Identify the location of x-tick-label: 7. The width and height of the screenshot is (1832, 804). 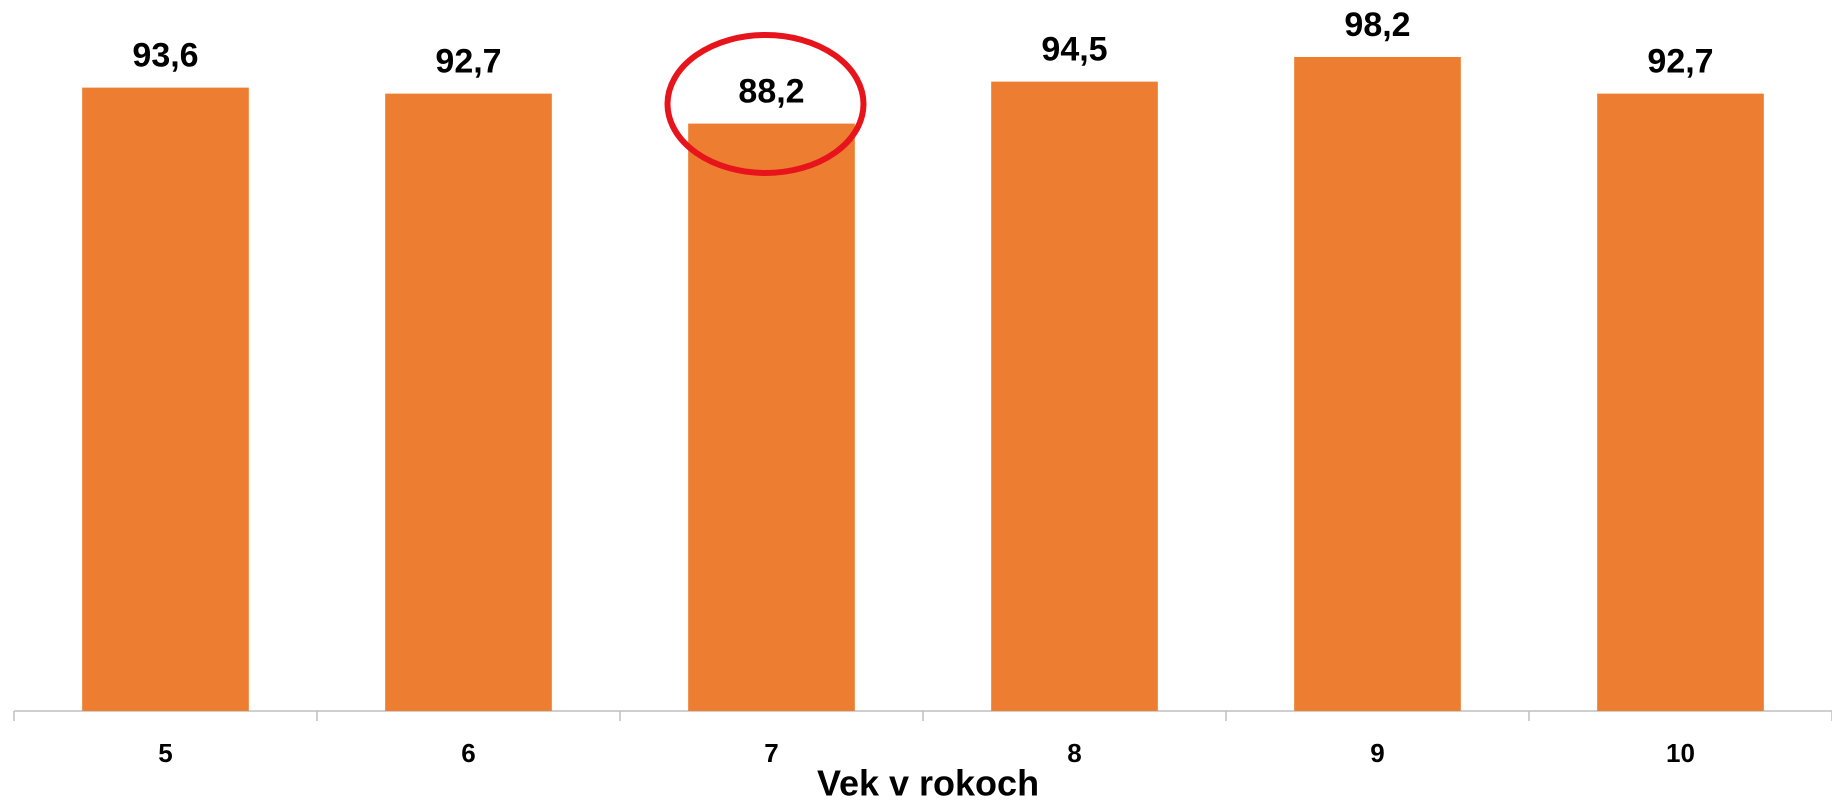
(771, 753).